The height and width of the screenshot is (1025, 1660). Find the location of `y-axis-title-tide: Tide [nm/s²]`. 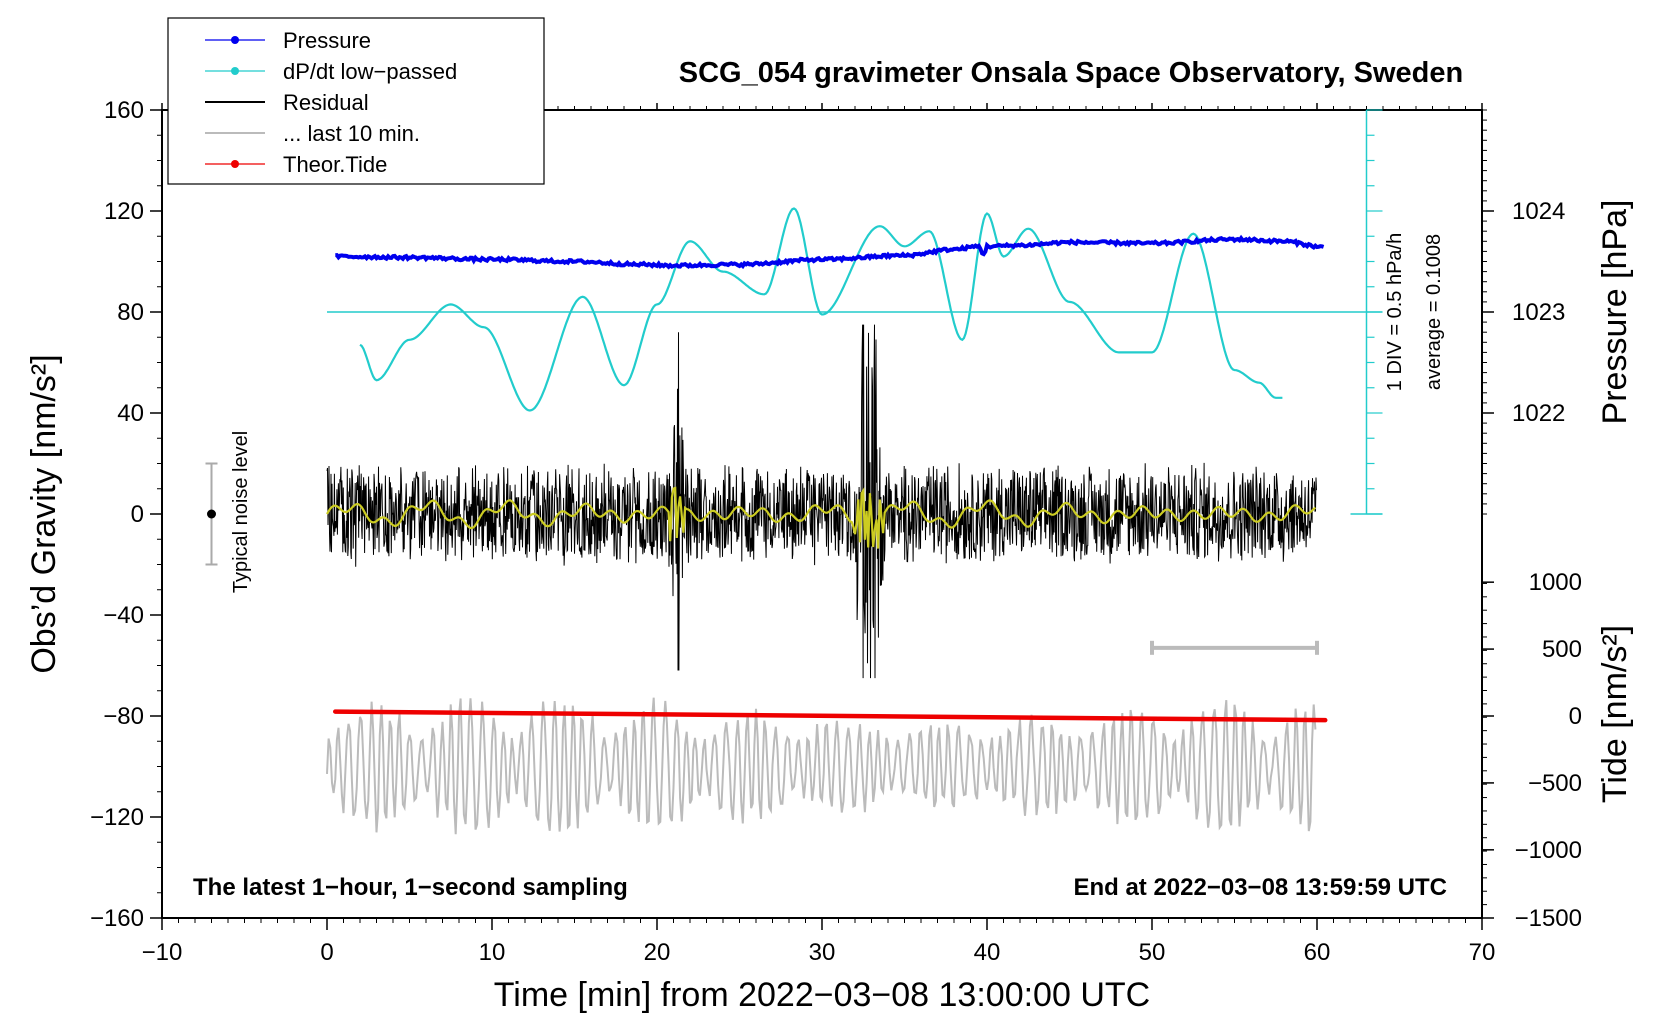

y-axis-title-tide: Tide [nm/s²] is located at coordinates (1615, 714).